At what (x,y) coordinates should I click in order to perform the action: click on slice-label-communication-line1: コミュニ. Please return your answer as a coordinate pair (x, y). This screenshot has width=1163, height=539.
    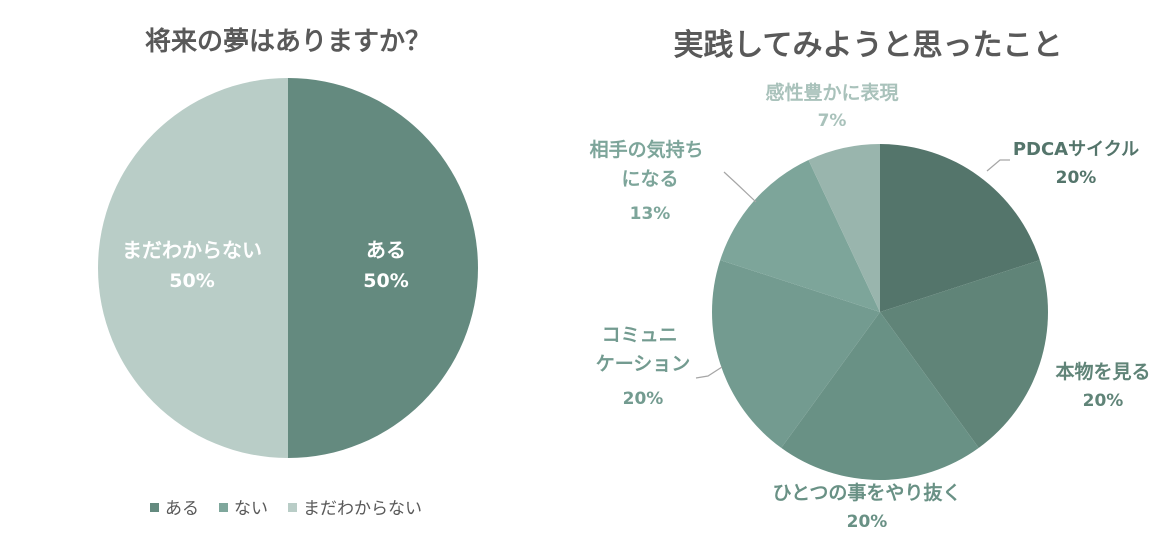
    Looking at the image, I should click on (640, 335).